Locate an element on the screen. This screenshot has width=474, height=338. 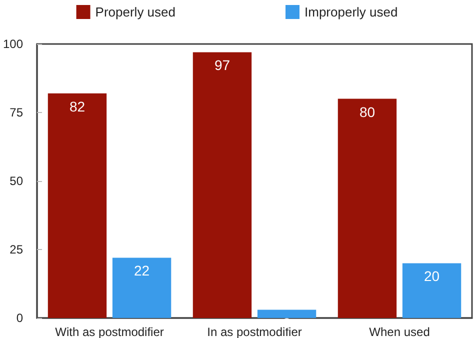
legend-label: Improperly used is located at coordinates (351, 12).